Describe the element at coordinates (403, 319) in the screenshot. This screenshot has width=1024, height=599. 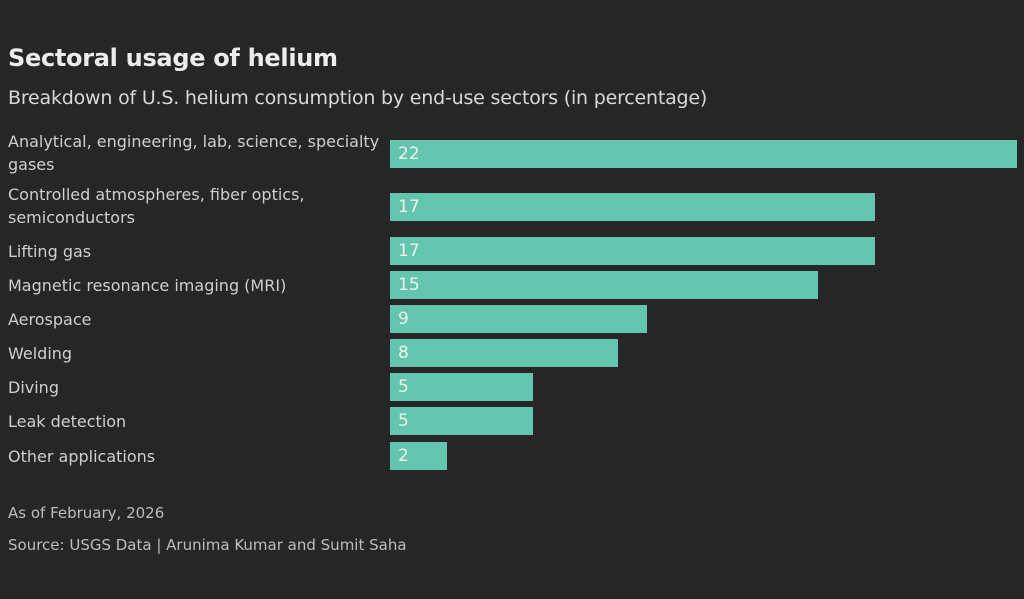
I see `bar-value: 9` at that location.